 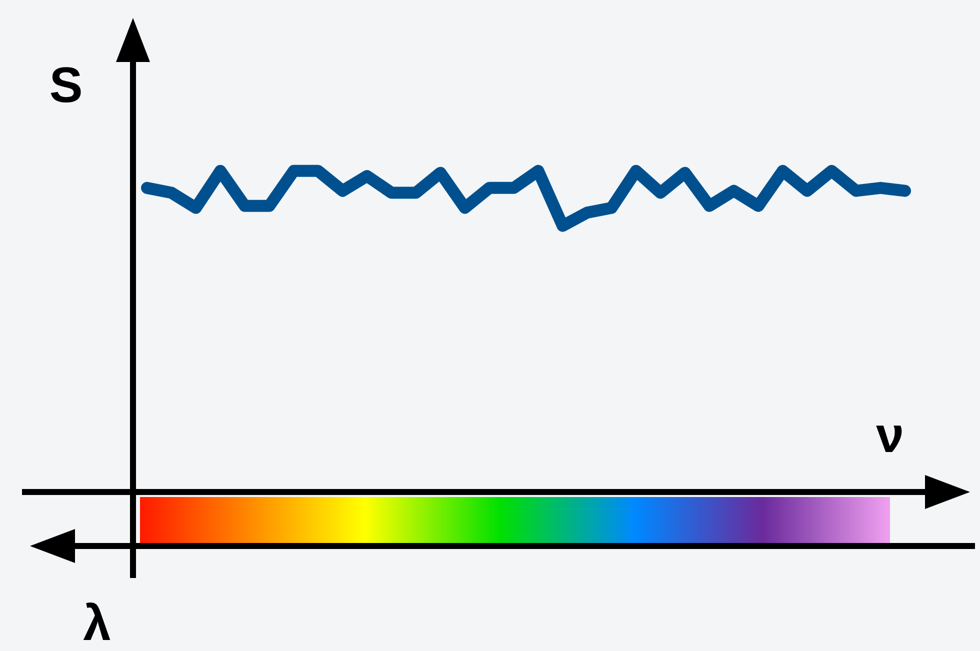 What do you see at coordinates (66, 85) in the screenshot?
I see `y-axis-title: S` at bounding box center [66, 85].